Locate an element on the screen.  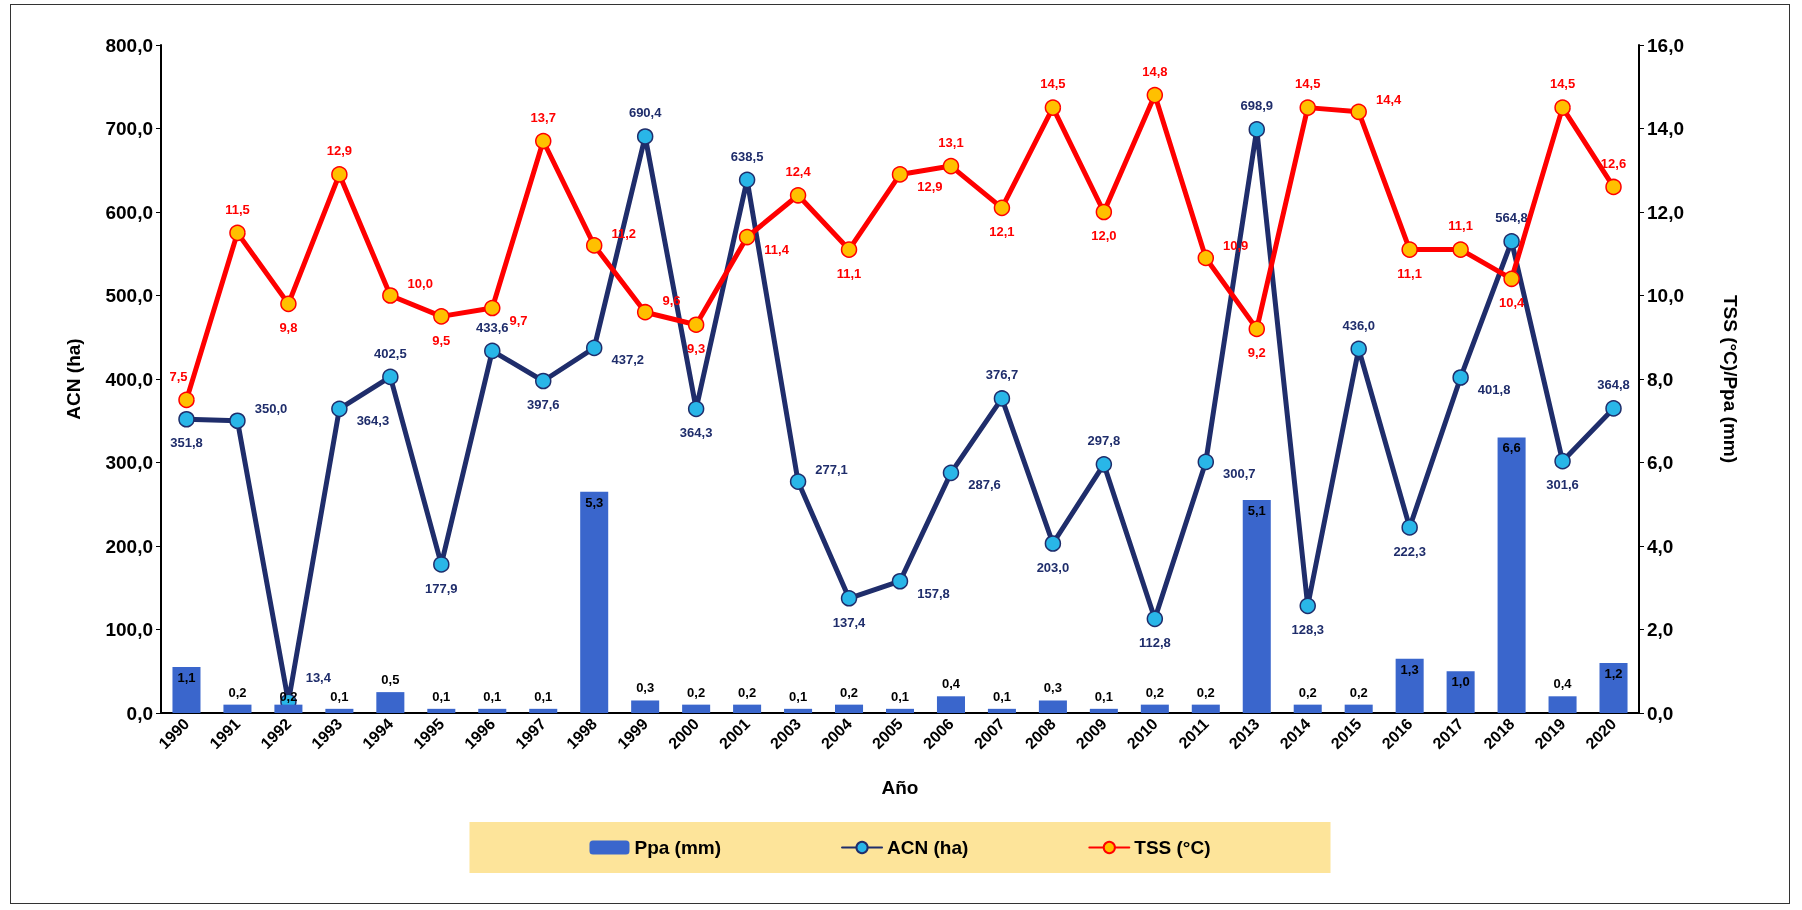
data-label: 297,8 is located at coordinates (1104, 441).